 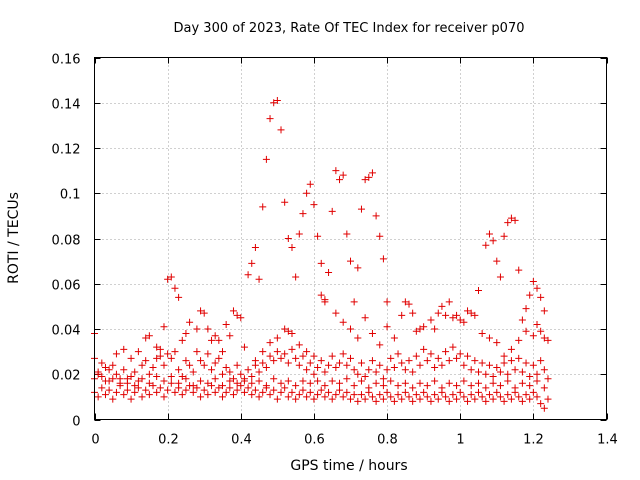 I want to click on y-tick-label: 0.16, so click(x=66, y=60).